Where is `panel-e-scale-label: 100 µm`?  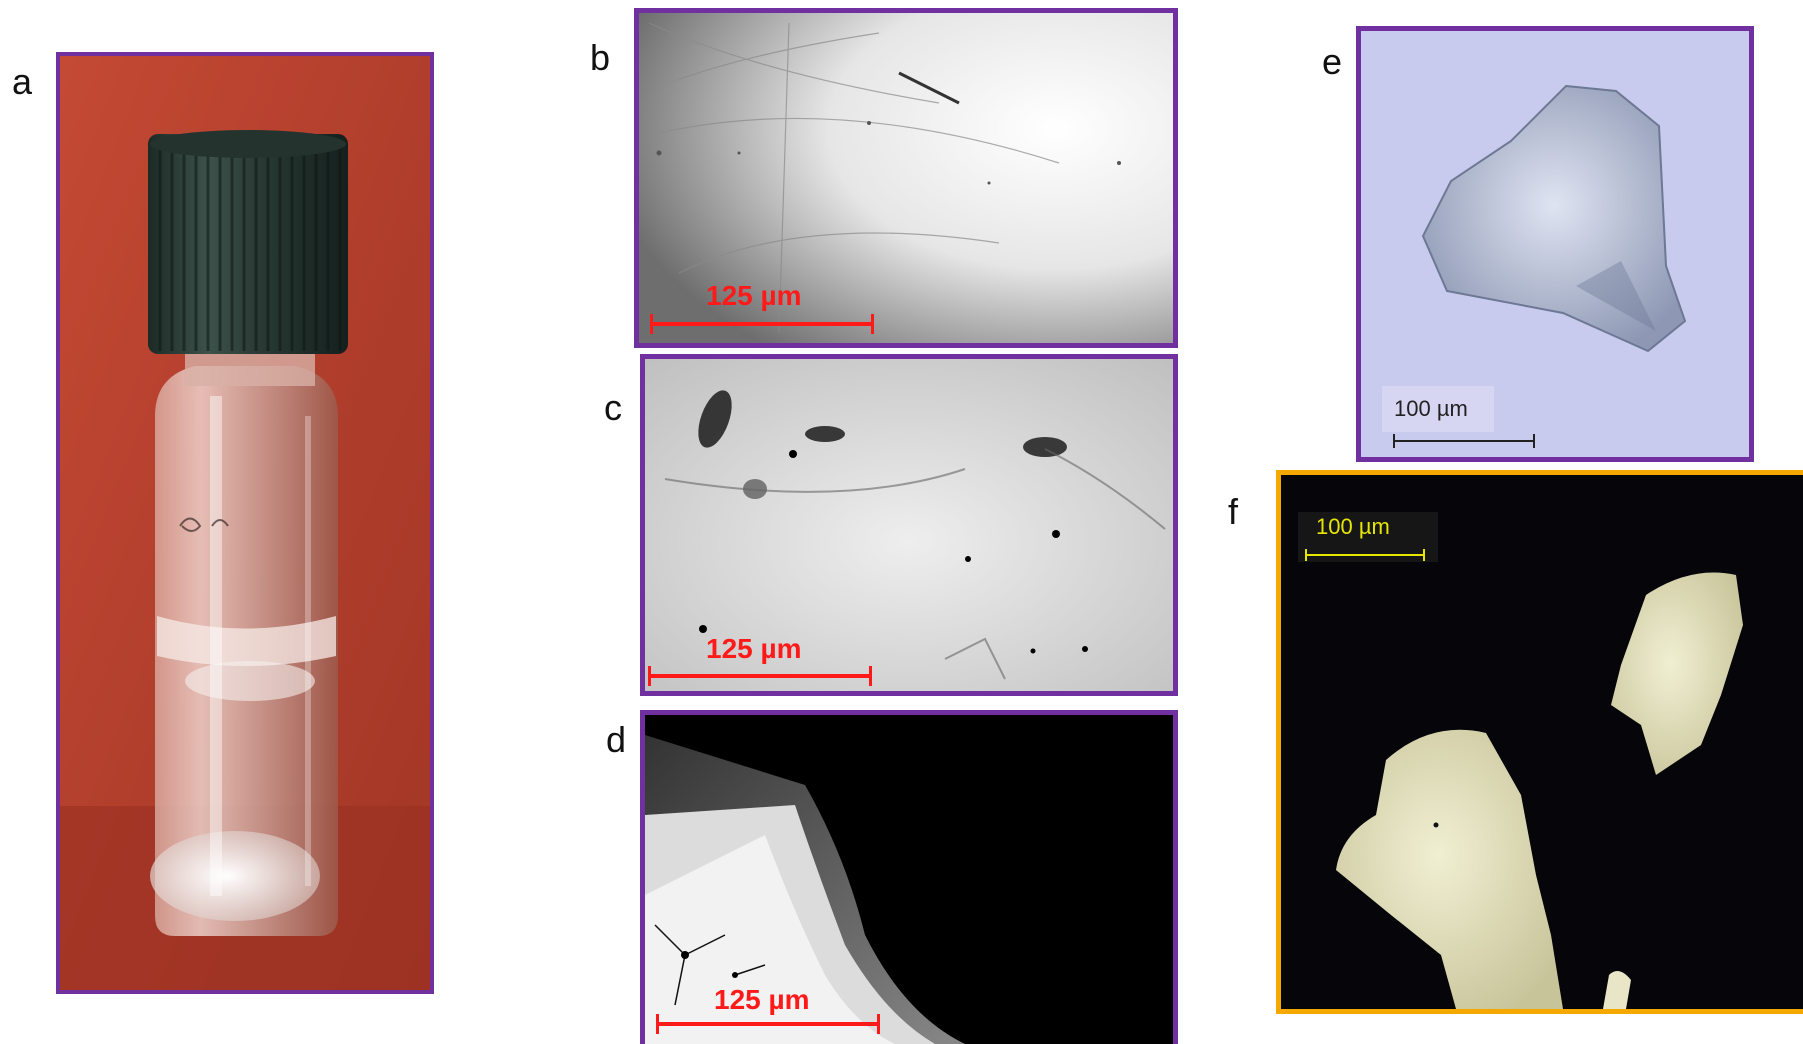
panel-e-scale-label: 100 µm is located at coordinates (1431, 408).